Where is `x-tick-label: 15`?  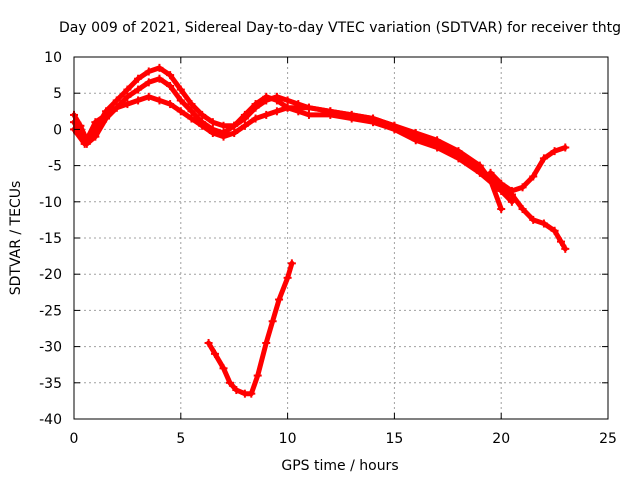
x-tick-label: 15 is located at coordinates (394, 439).